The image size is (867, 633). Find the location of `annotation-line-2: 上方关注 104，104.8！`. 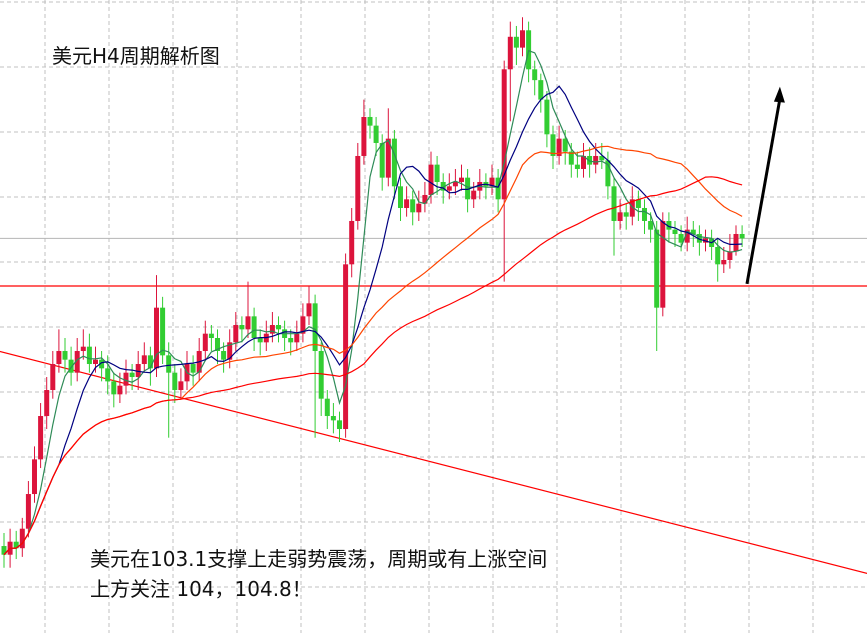

annotation-line-2: 上方关注 104，104.8！ is located at coordinates (201, 589).